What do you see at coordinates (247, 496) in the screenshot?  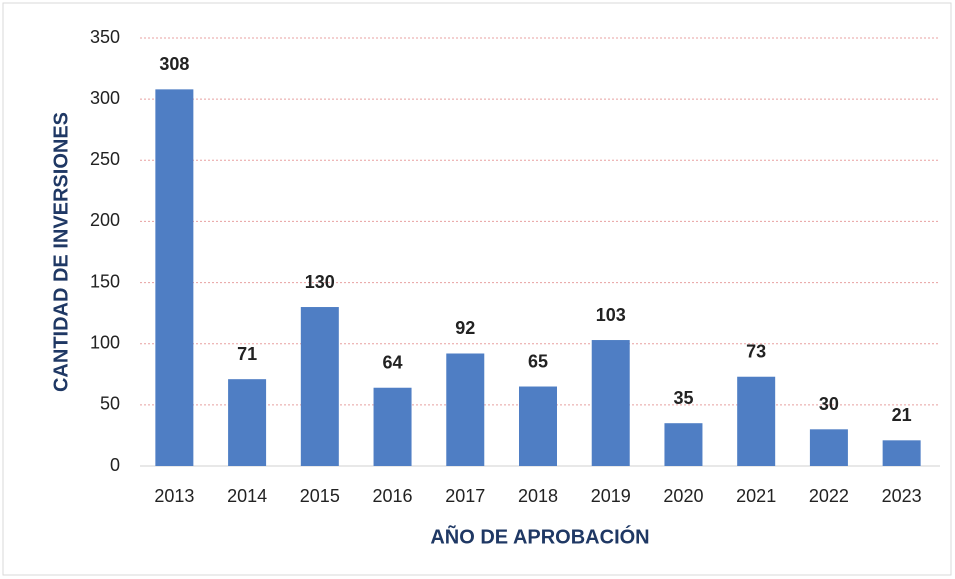 I see `x-tick-label: 2014` at bounding box center [247, 496].